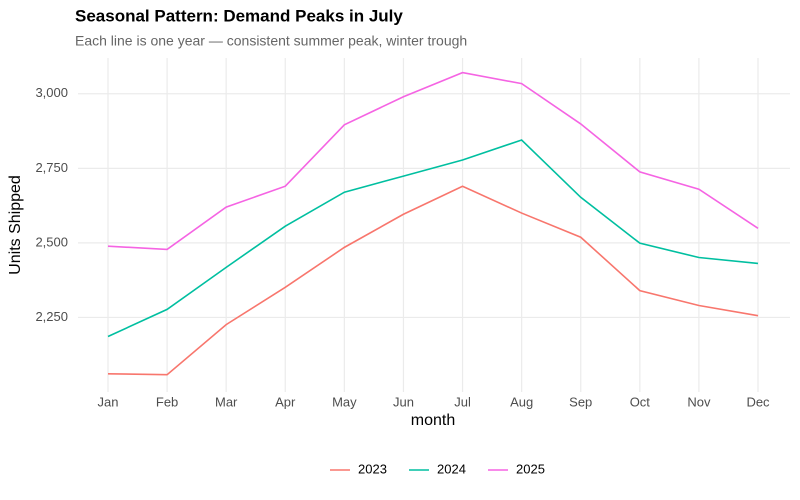  I want to click on y-tick-label: 2,500, so click(51, 241).